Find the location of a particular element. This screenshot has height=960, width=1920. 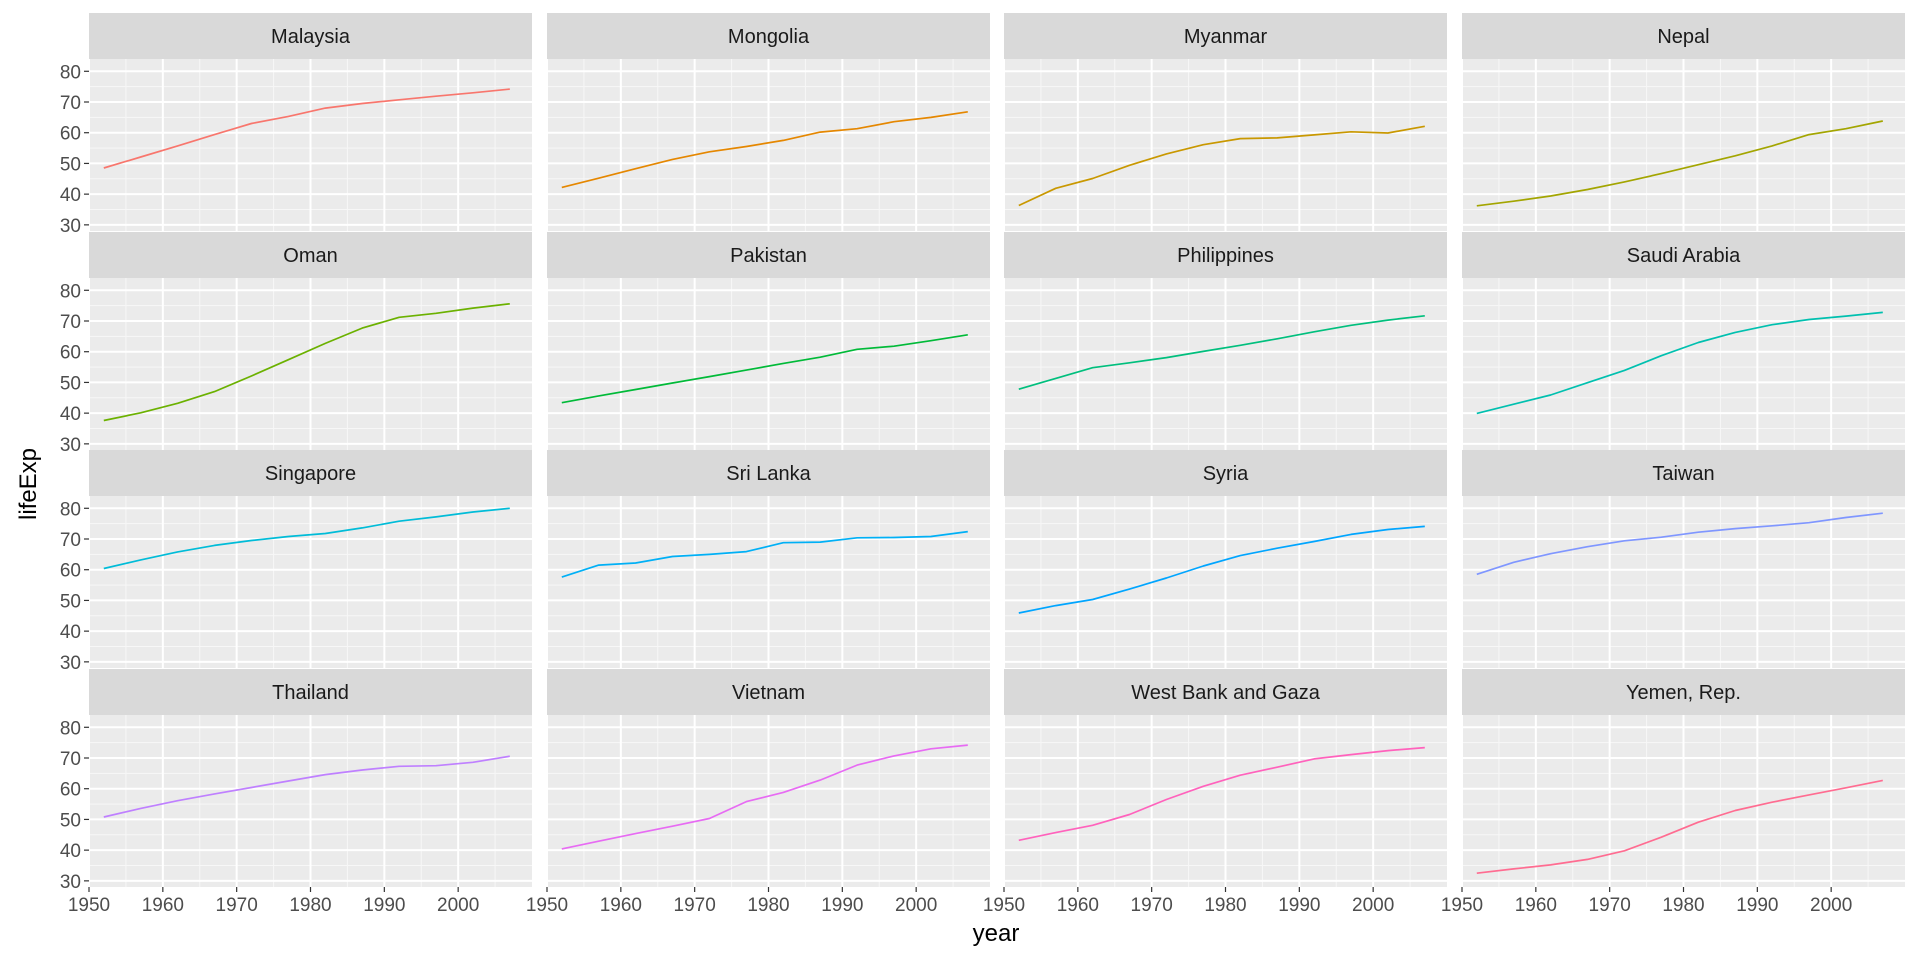

panel-sri-lanka: Sri Lanka is located at coordinates (768, 559).